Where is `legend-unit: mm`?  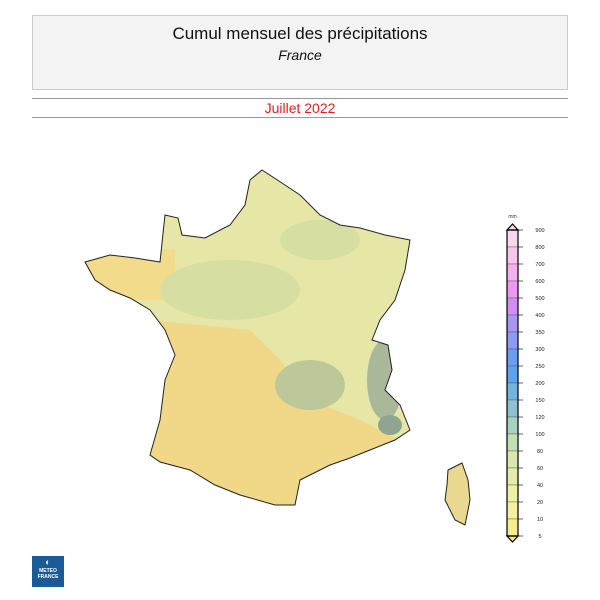 legend-unit: mm is located at coordinates (512, 217).